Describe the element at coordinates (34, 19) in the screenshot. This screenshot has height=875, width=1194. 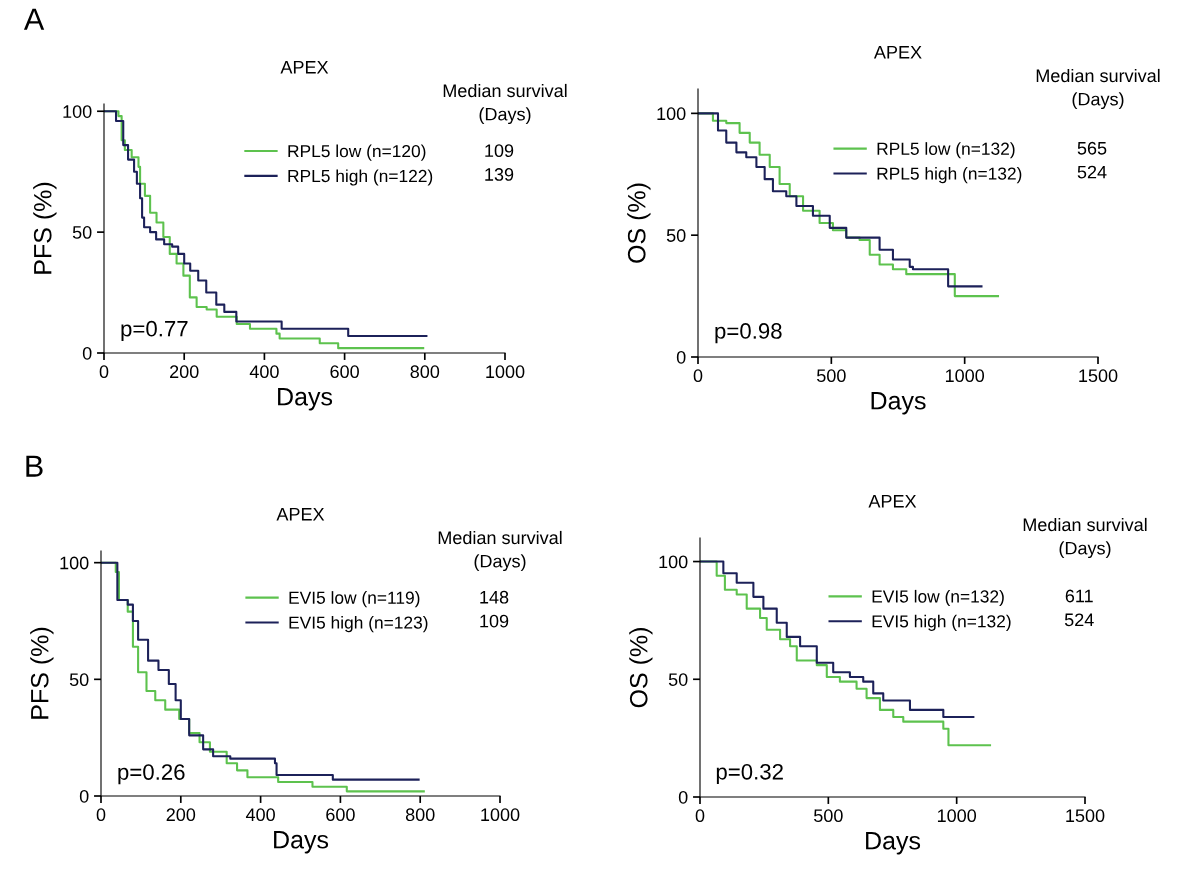
I see `text: A` at that location.